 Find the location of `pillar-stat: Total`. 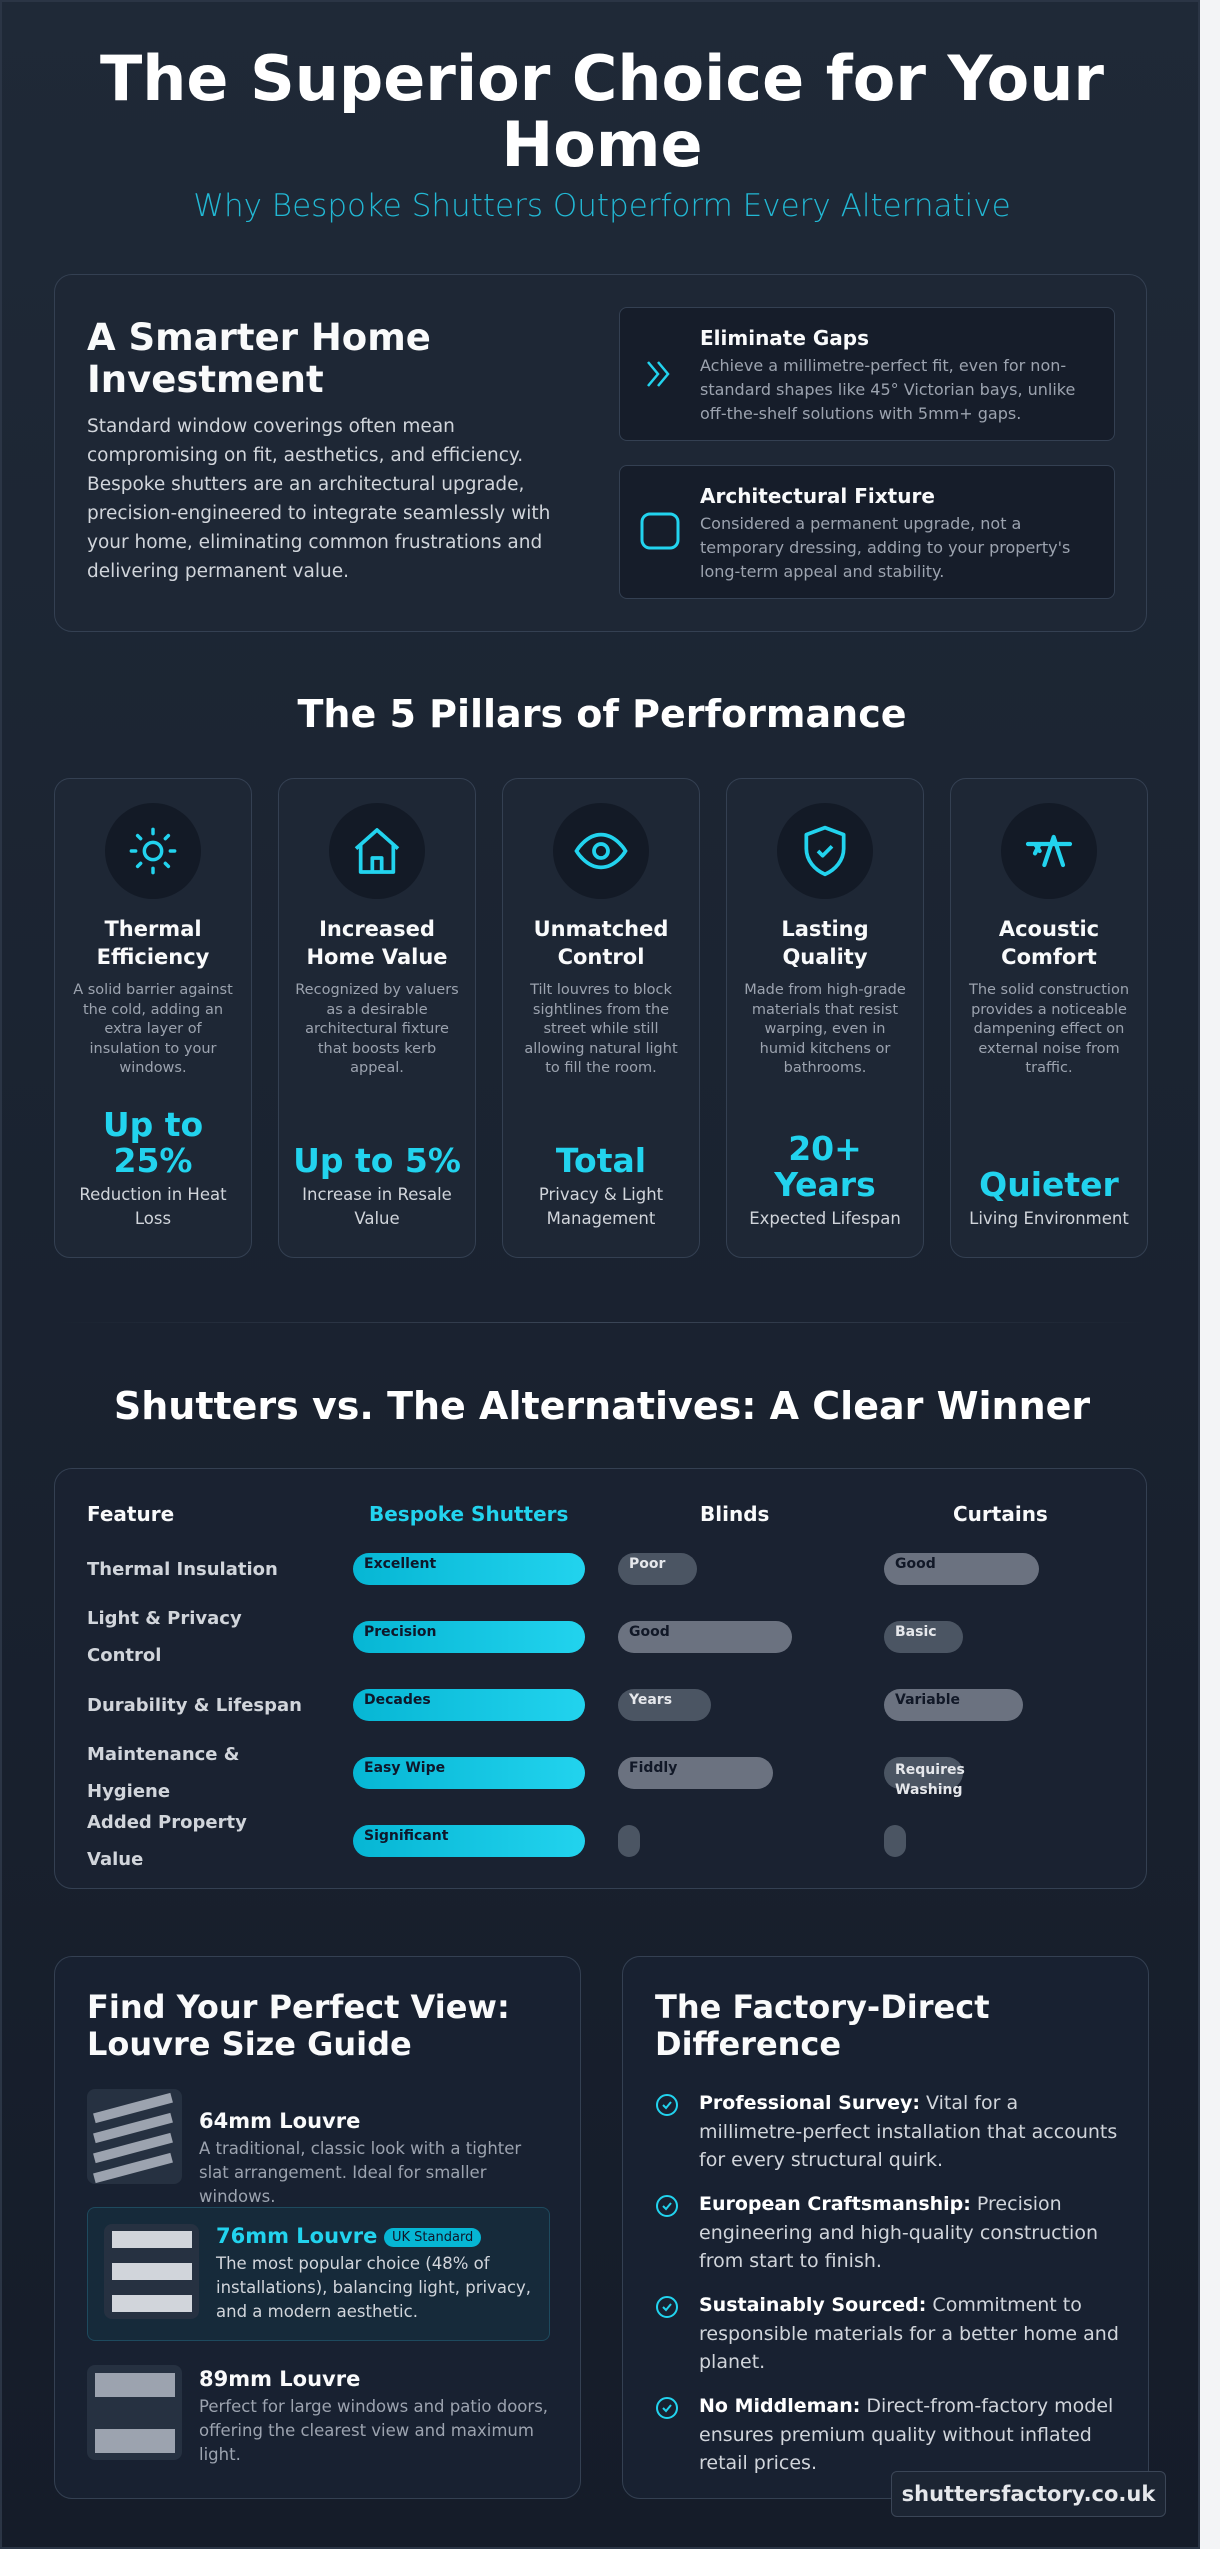

pillar-stat: Total is located at coordinates (601, 1160).